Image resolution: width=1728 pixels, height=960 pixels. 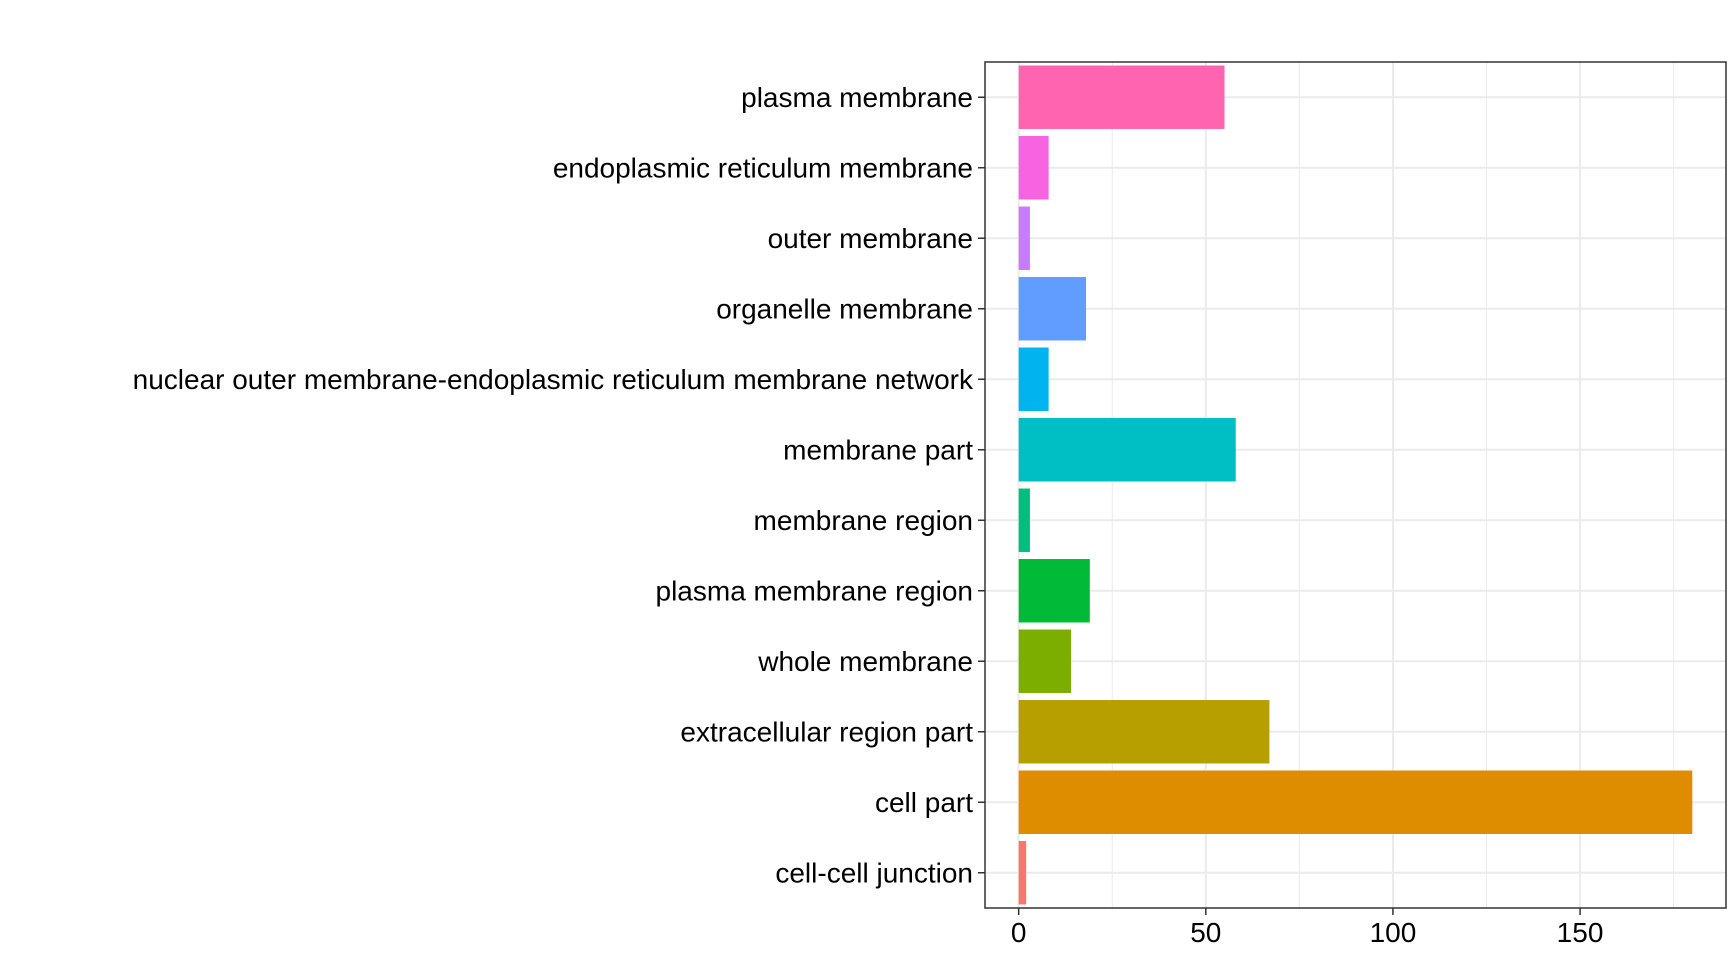 What do you see at coordinates (878, 449) in the screenshot?
I see `category-label: membrane part` at bounding box center [878, 449].